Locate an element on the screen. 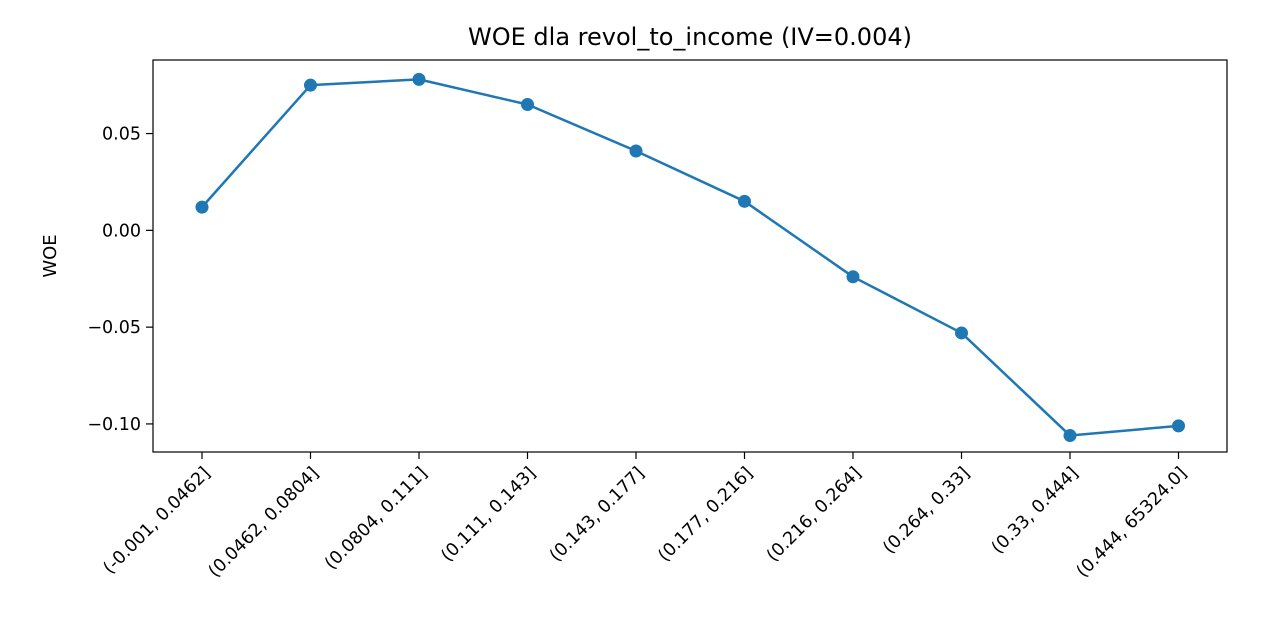  y-tick-label: 0.00 is located at coordinates (121, 231).